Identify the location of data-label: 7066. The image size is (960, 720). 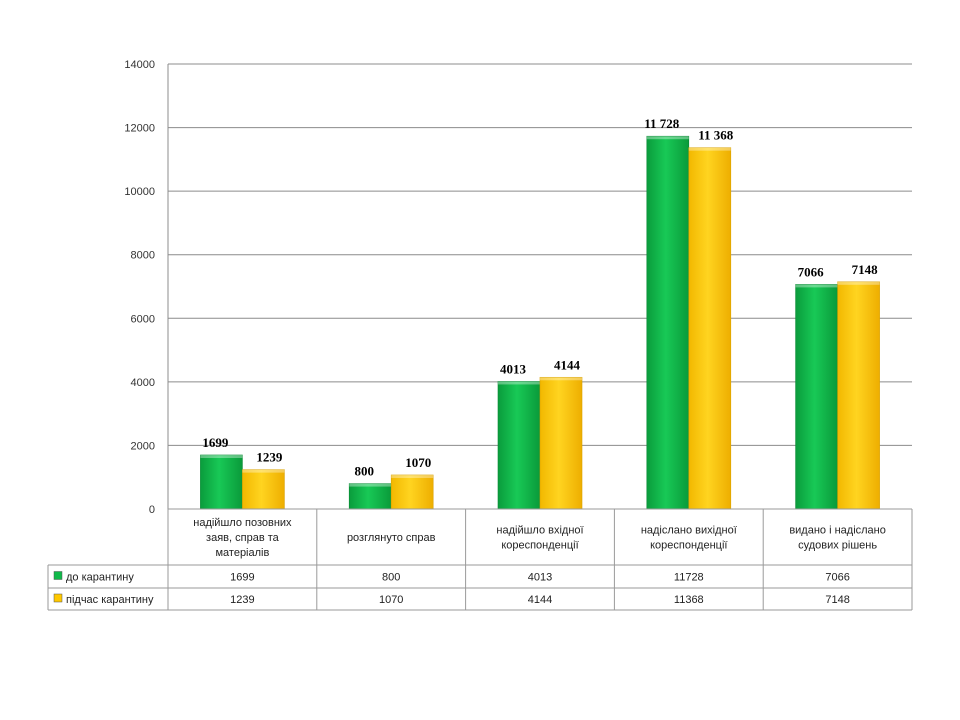
(811, 271).